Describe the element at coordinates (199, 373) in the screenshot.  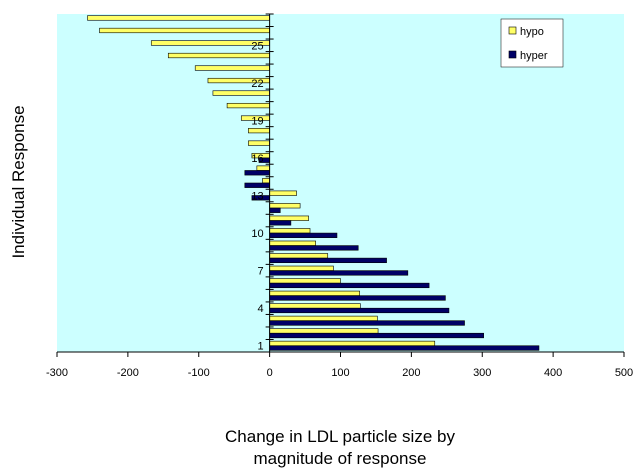
I see `x-tick-label: -100` at that location.